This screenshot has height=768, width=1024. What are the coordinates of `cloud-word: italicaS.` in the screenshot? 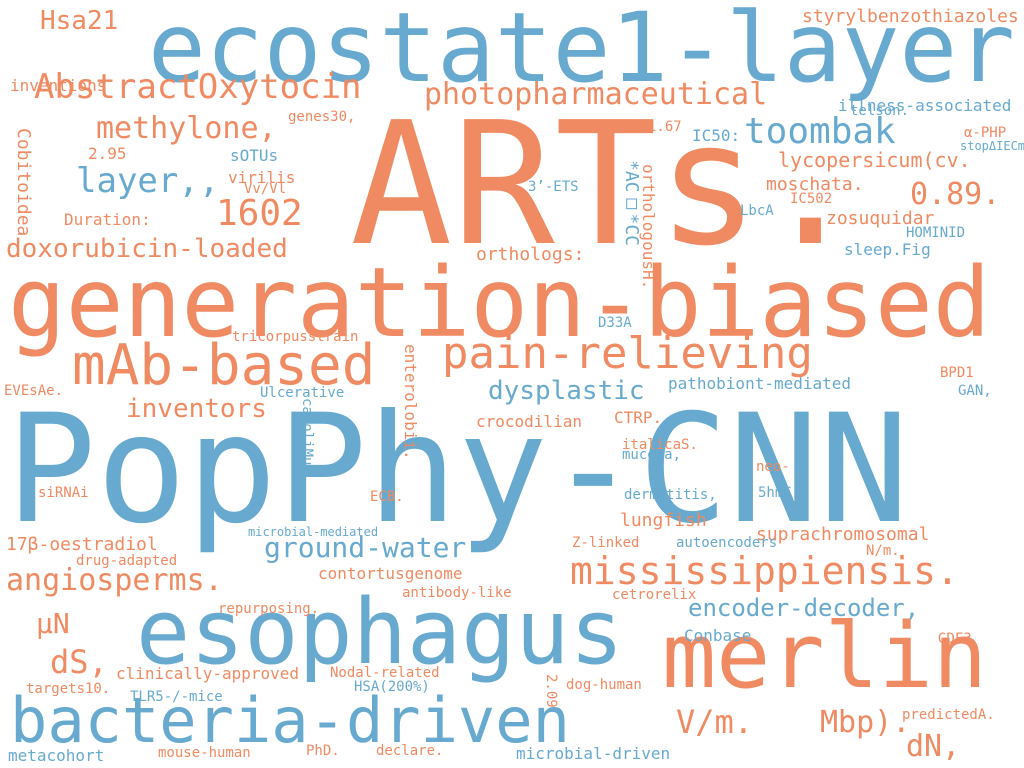 It's located at (660, 445).